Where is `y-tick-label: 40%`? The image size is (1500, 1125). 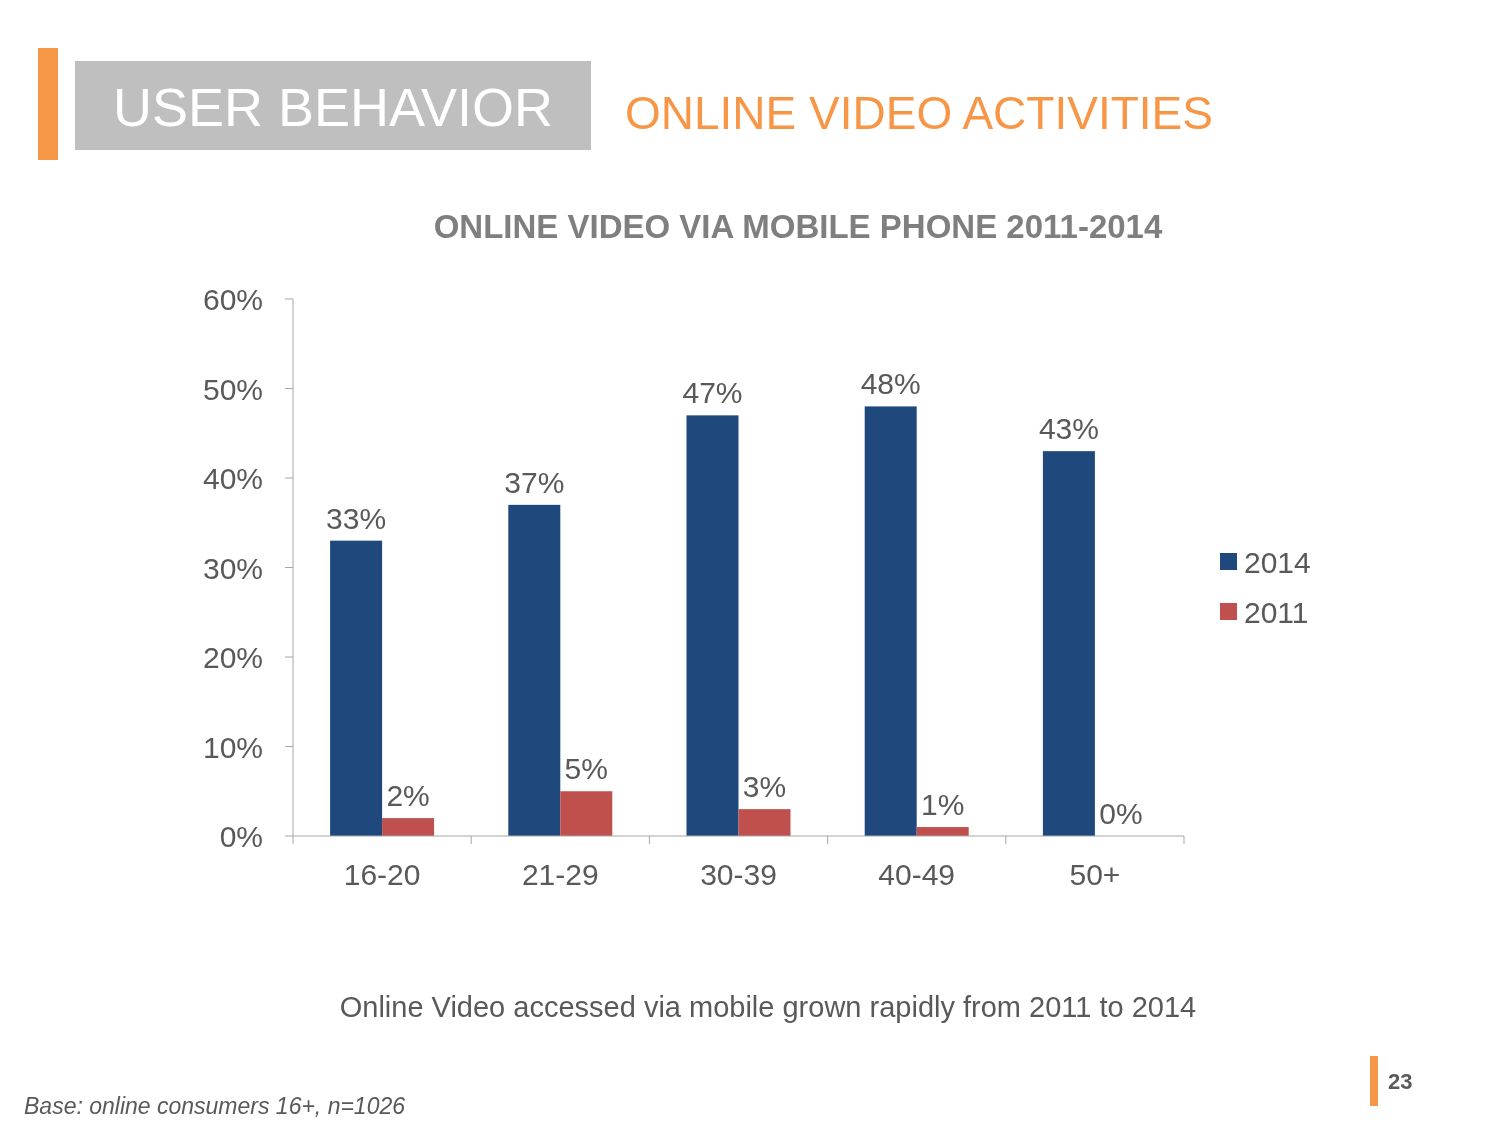
y-tick-label: 40% is located at coordinates (232, 478).